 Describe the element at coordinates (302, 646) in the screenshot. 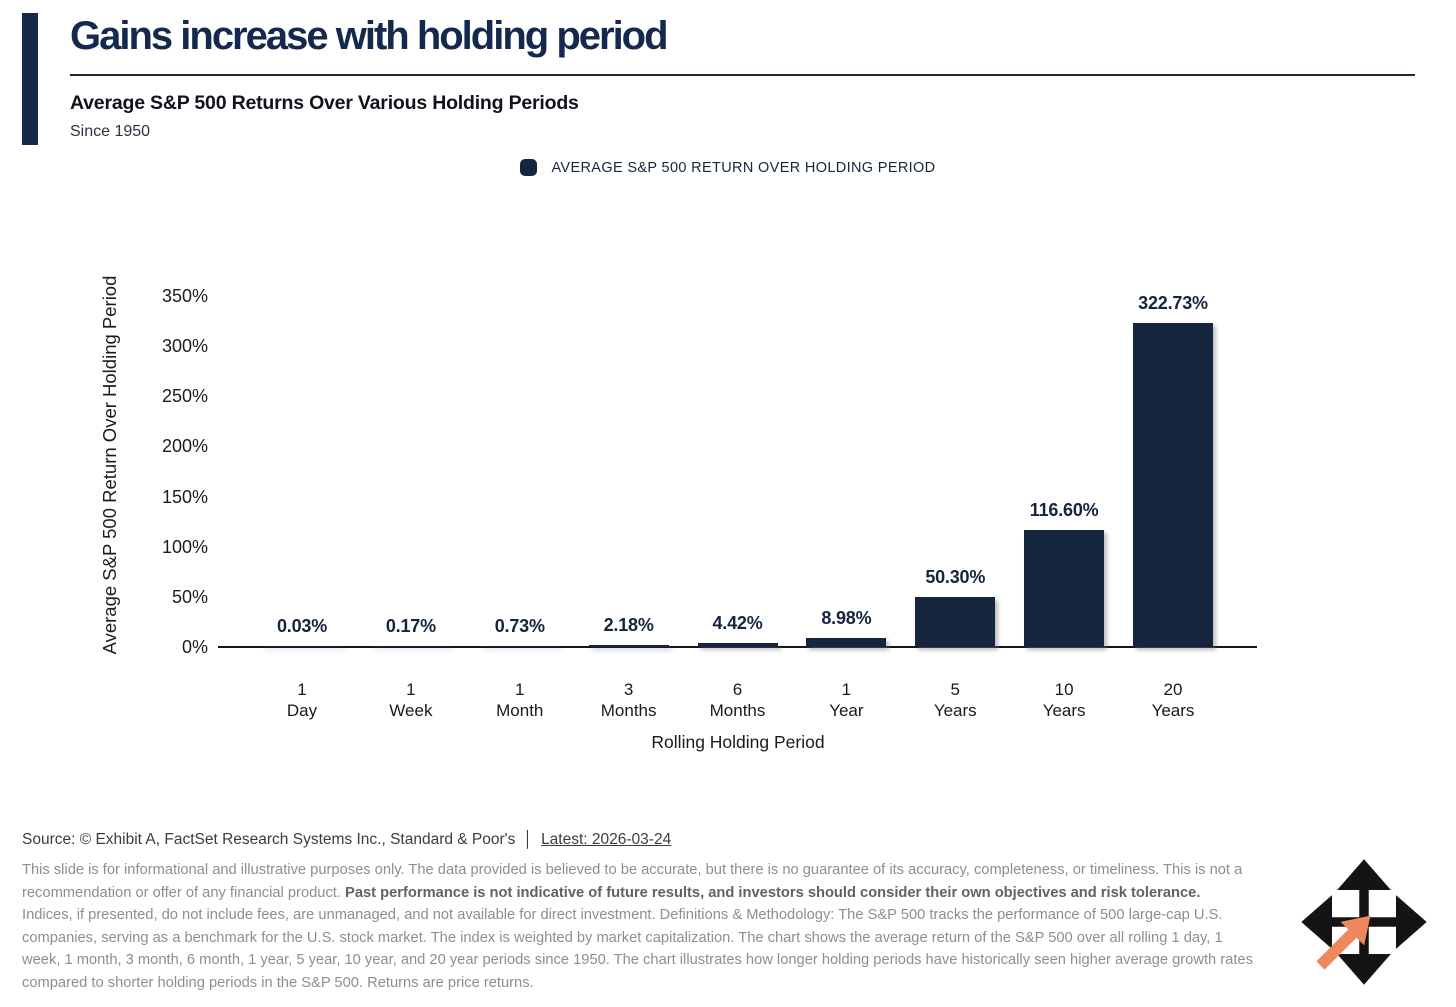

I see `bar-1-day` at that location.